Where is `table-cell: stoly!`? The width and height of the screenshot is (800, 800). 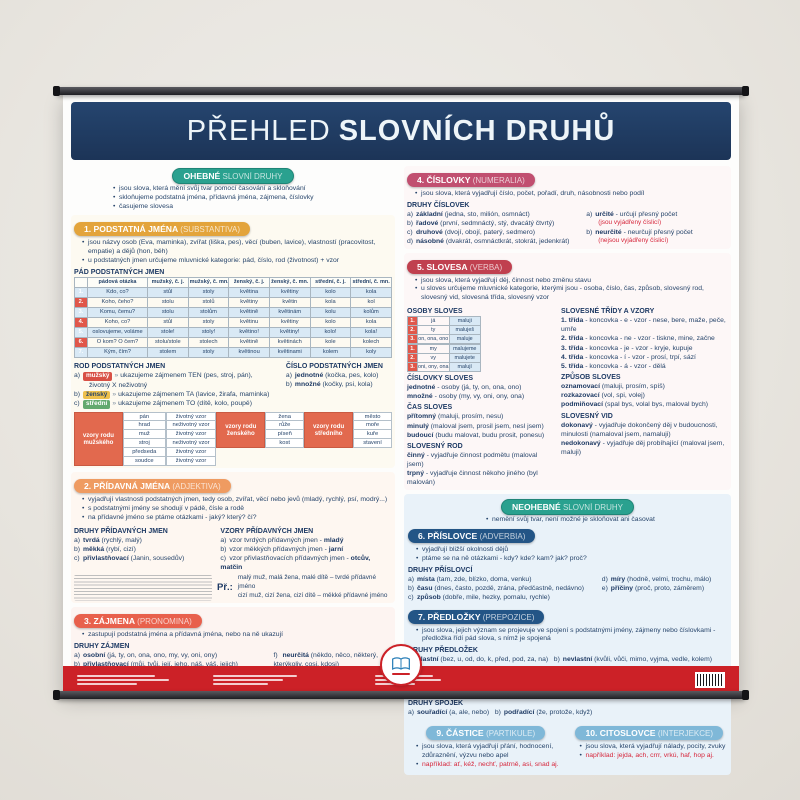
table-cell: stoly! is located at coordinates (208, 332).